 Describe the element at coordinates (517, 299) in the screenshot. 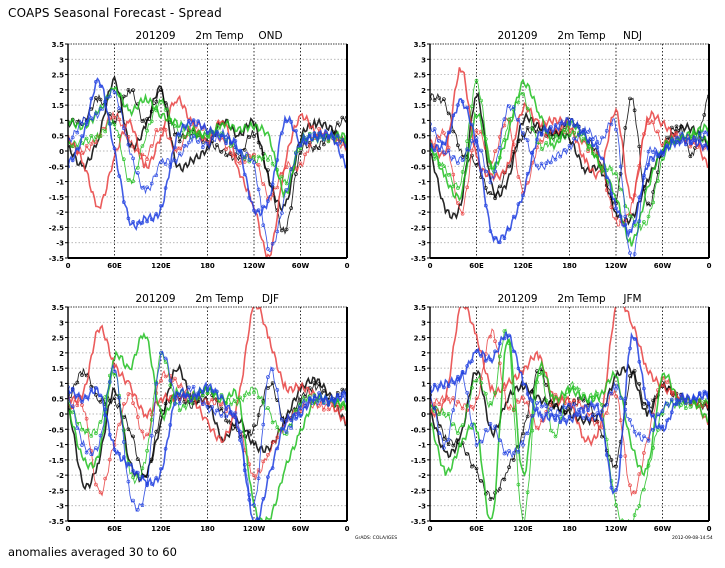

I see `panel-title-init: 201209` at that location.